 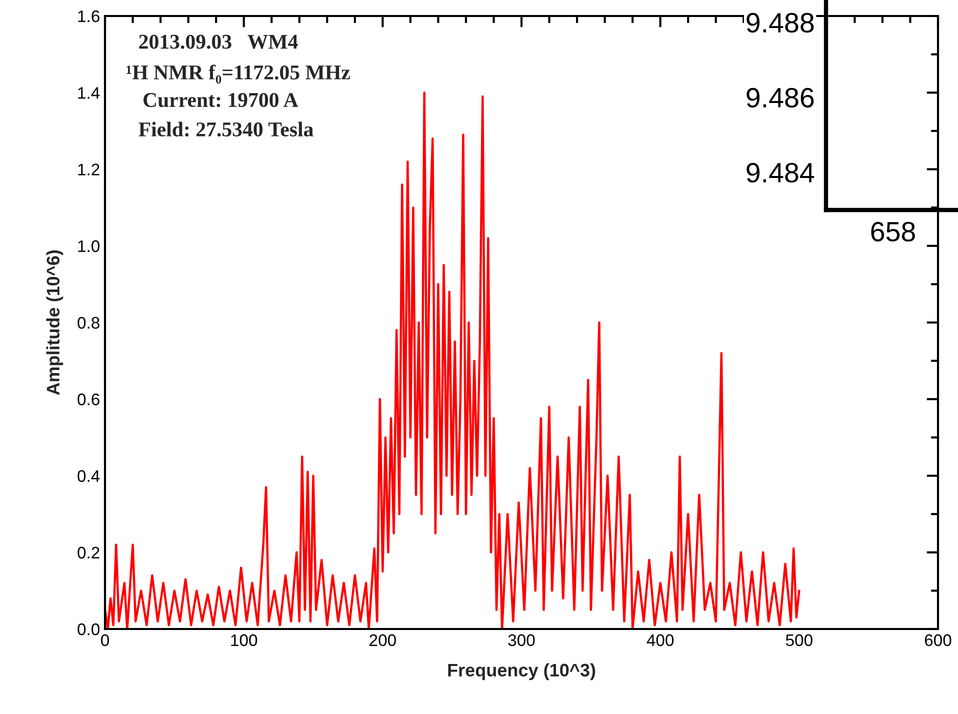 What do you see at coordinates (780, 172) in the screenshot?
I see `annotation: 9.484` at bounding box center [780, 172].